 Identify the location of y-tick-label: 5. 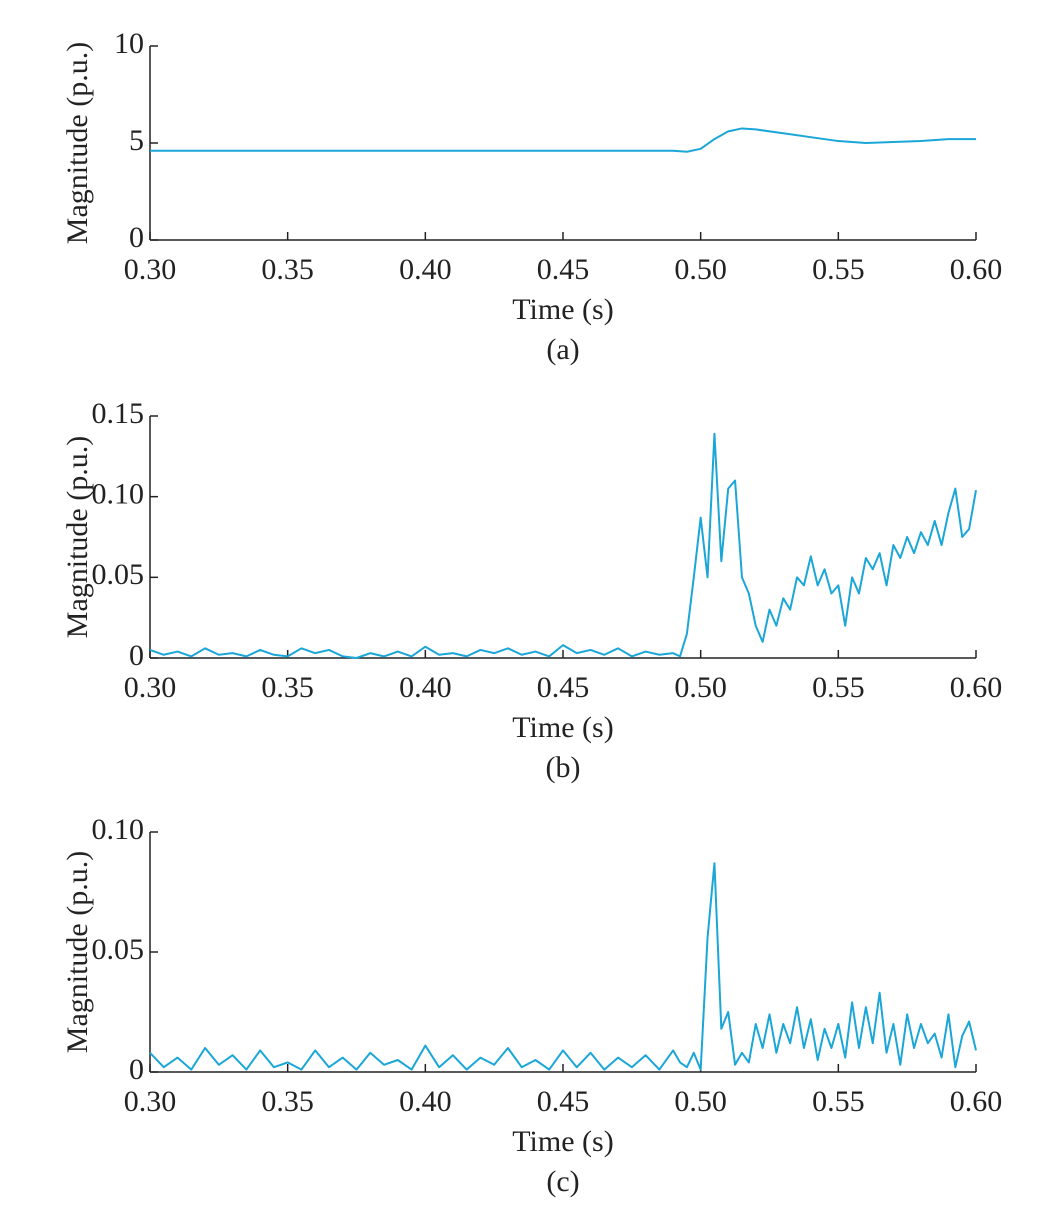
(136, 140).